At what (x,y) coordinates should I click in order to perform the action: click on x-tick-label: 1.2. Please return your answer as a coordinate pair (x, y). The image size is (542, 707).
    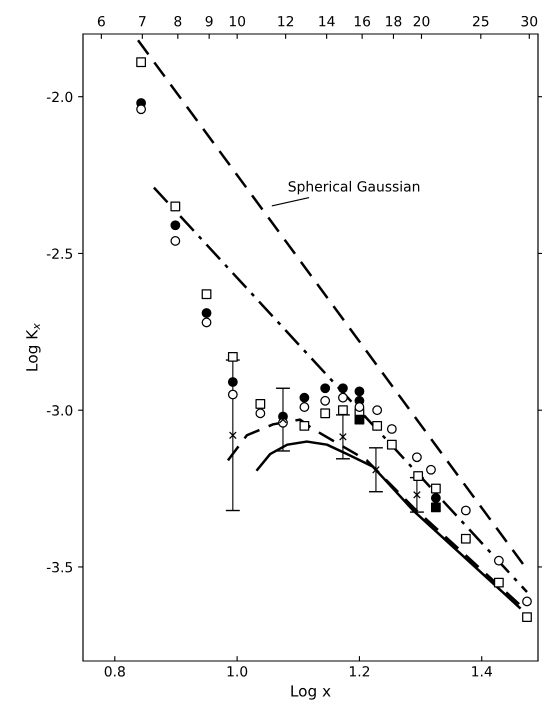
    Looking at the image, I should click on (360, 671).